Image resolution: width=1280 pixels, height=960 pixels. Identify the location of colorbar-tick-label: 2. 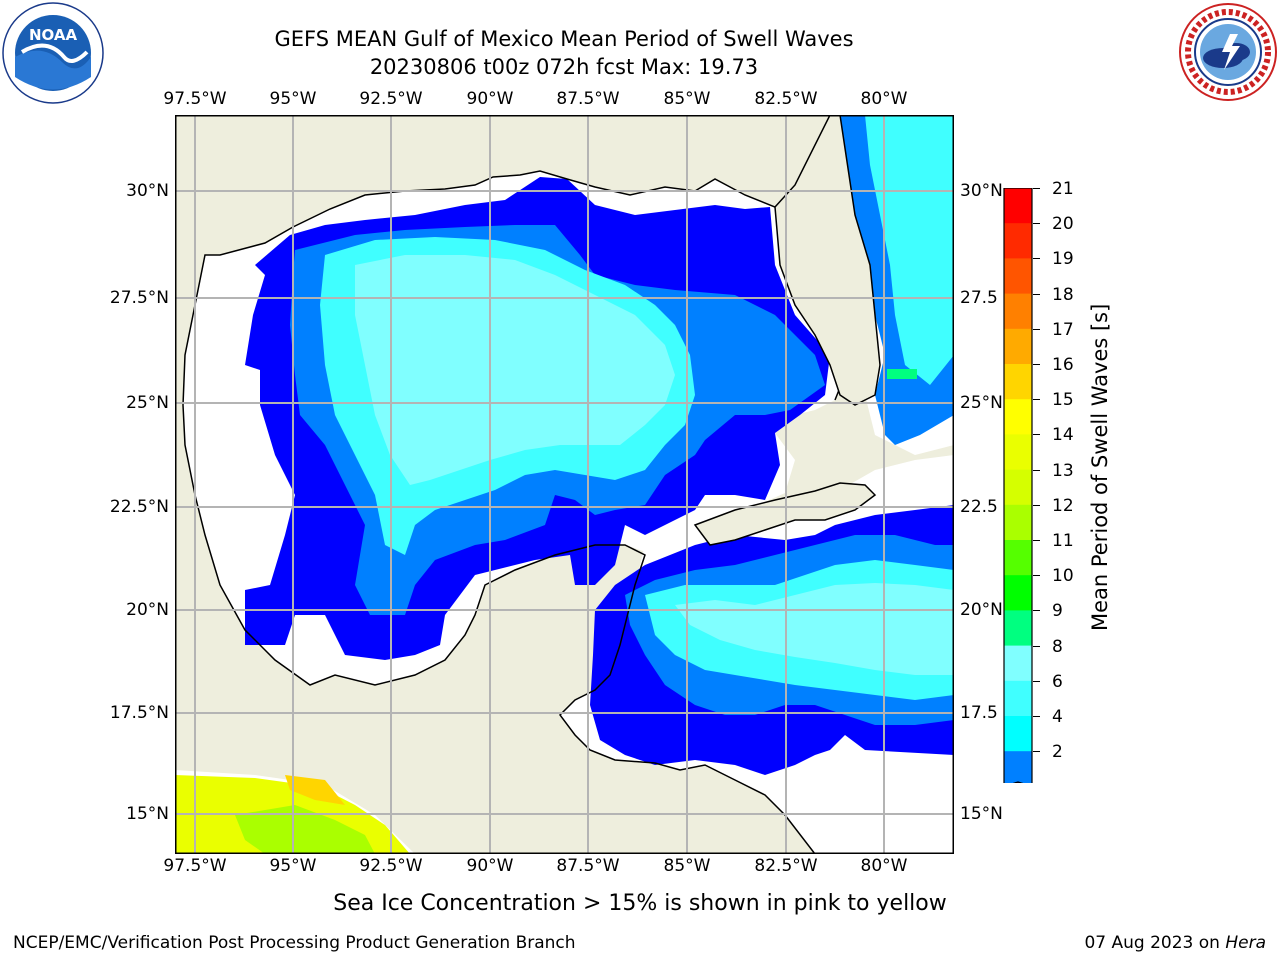
(1057, 752).